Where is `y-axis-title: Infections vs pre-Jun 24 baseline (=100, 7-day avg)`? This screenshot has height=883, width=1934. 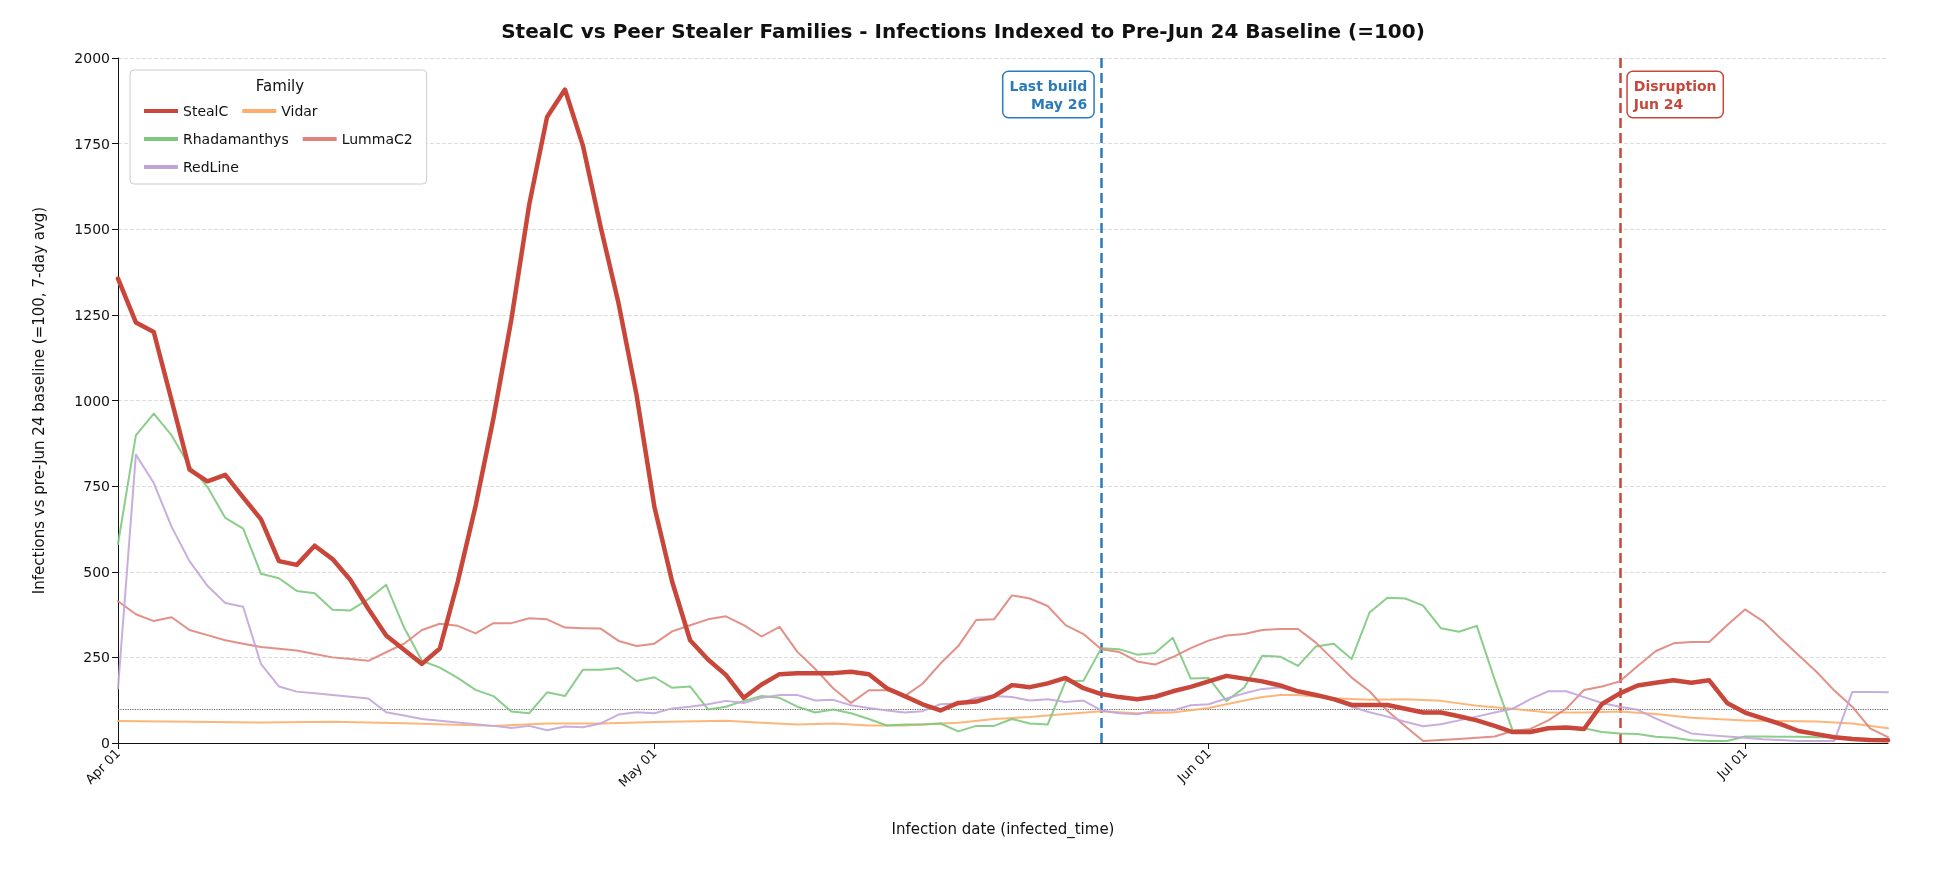 y-axis-title: Infections vs pre-Jun 24 baseline (=100, 7-day avg) is located at coordinates (38, 400).